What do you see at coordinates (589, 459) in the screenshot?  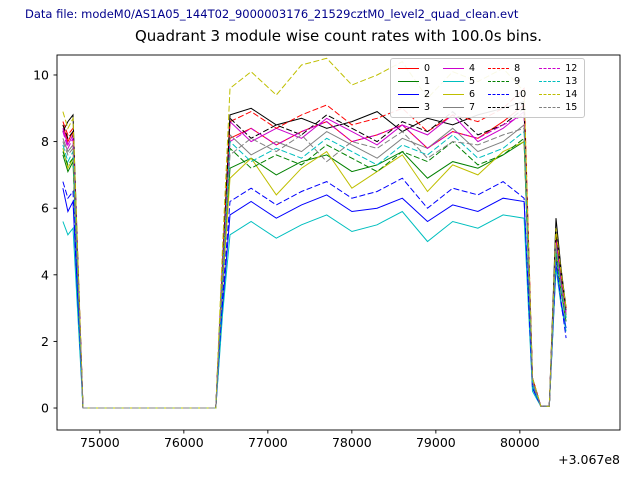 I see `x-offset-label: +3.067e8` at bounding box center [589, 459].